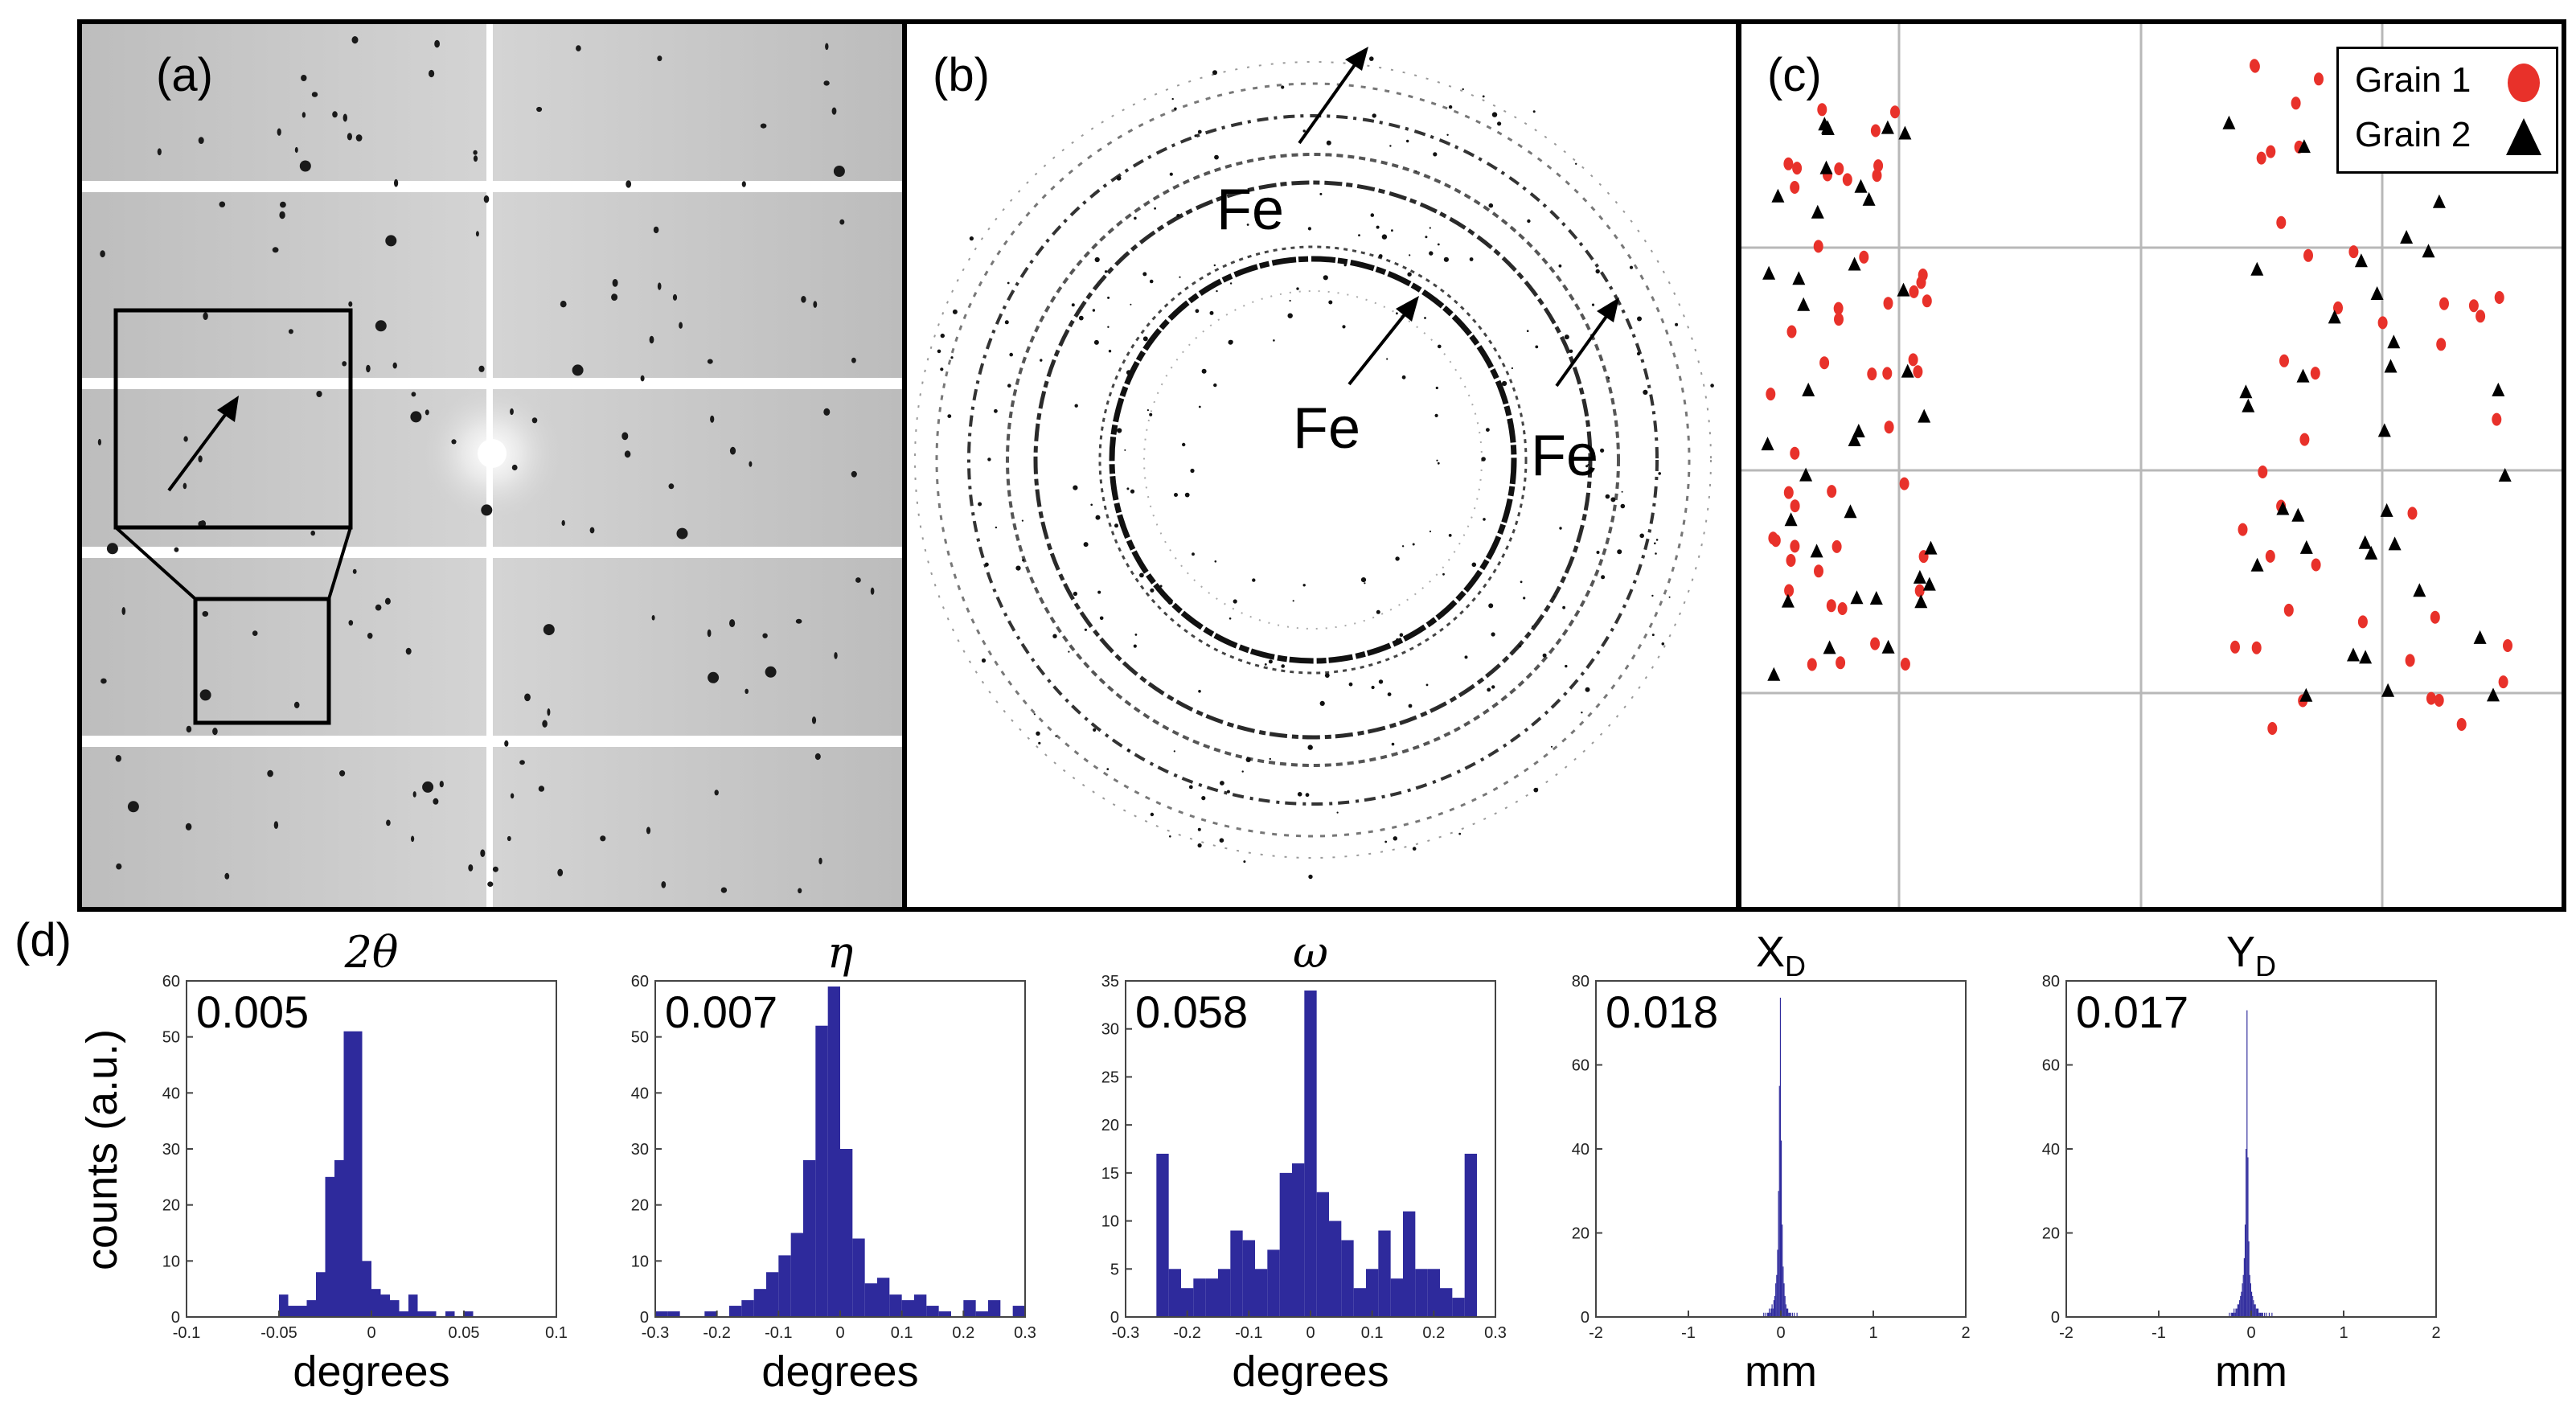  Describe the element at coordinates (840, 1372) in the screenshot. I see `histogram-x-label: degrees` at that location.